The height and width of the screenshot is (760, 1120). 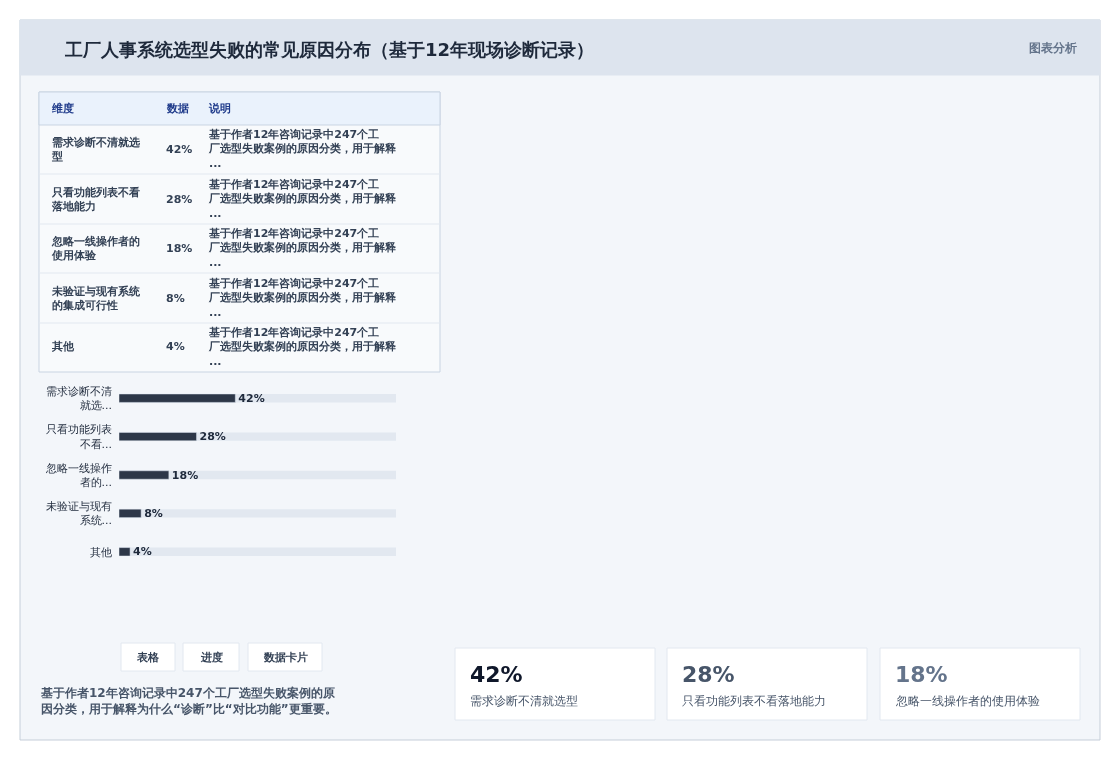 I want to click on text: 图表分析, so click(x=1053, y=48).